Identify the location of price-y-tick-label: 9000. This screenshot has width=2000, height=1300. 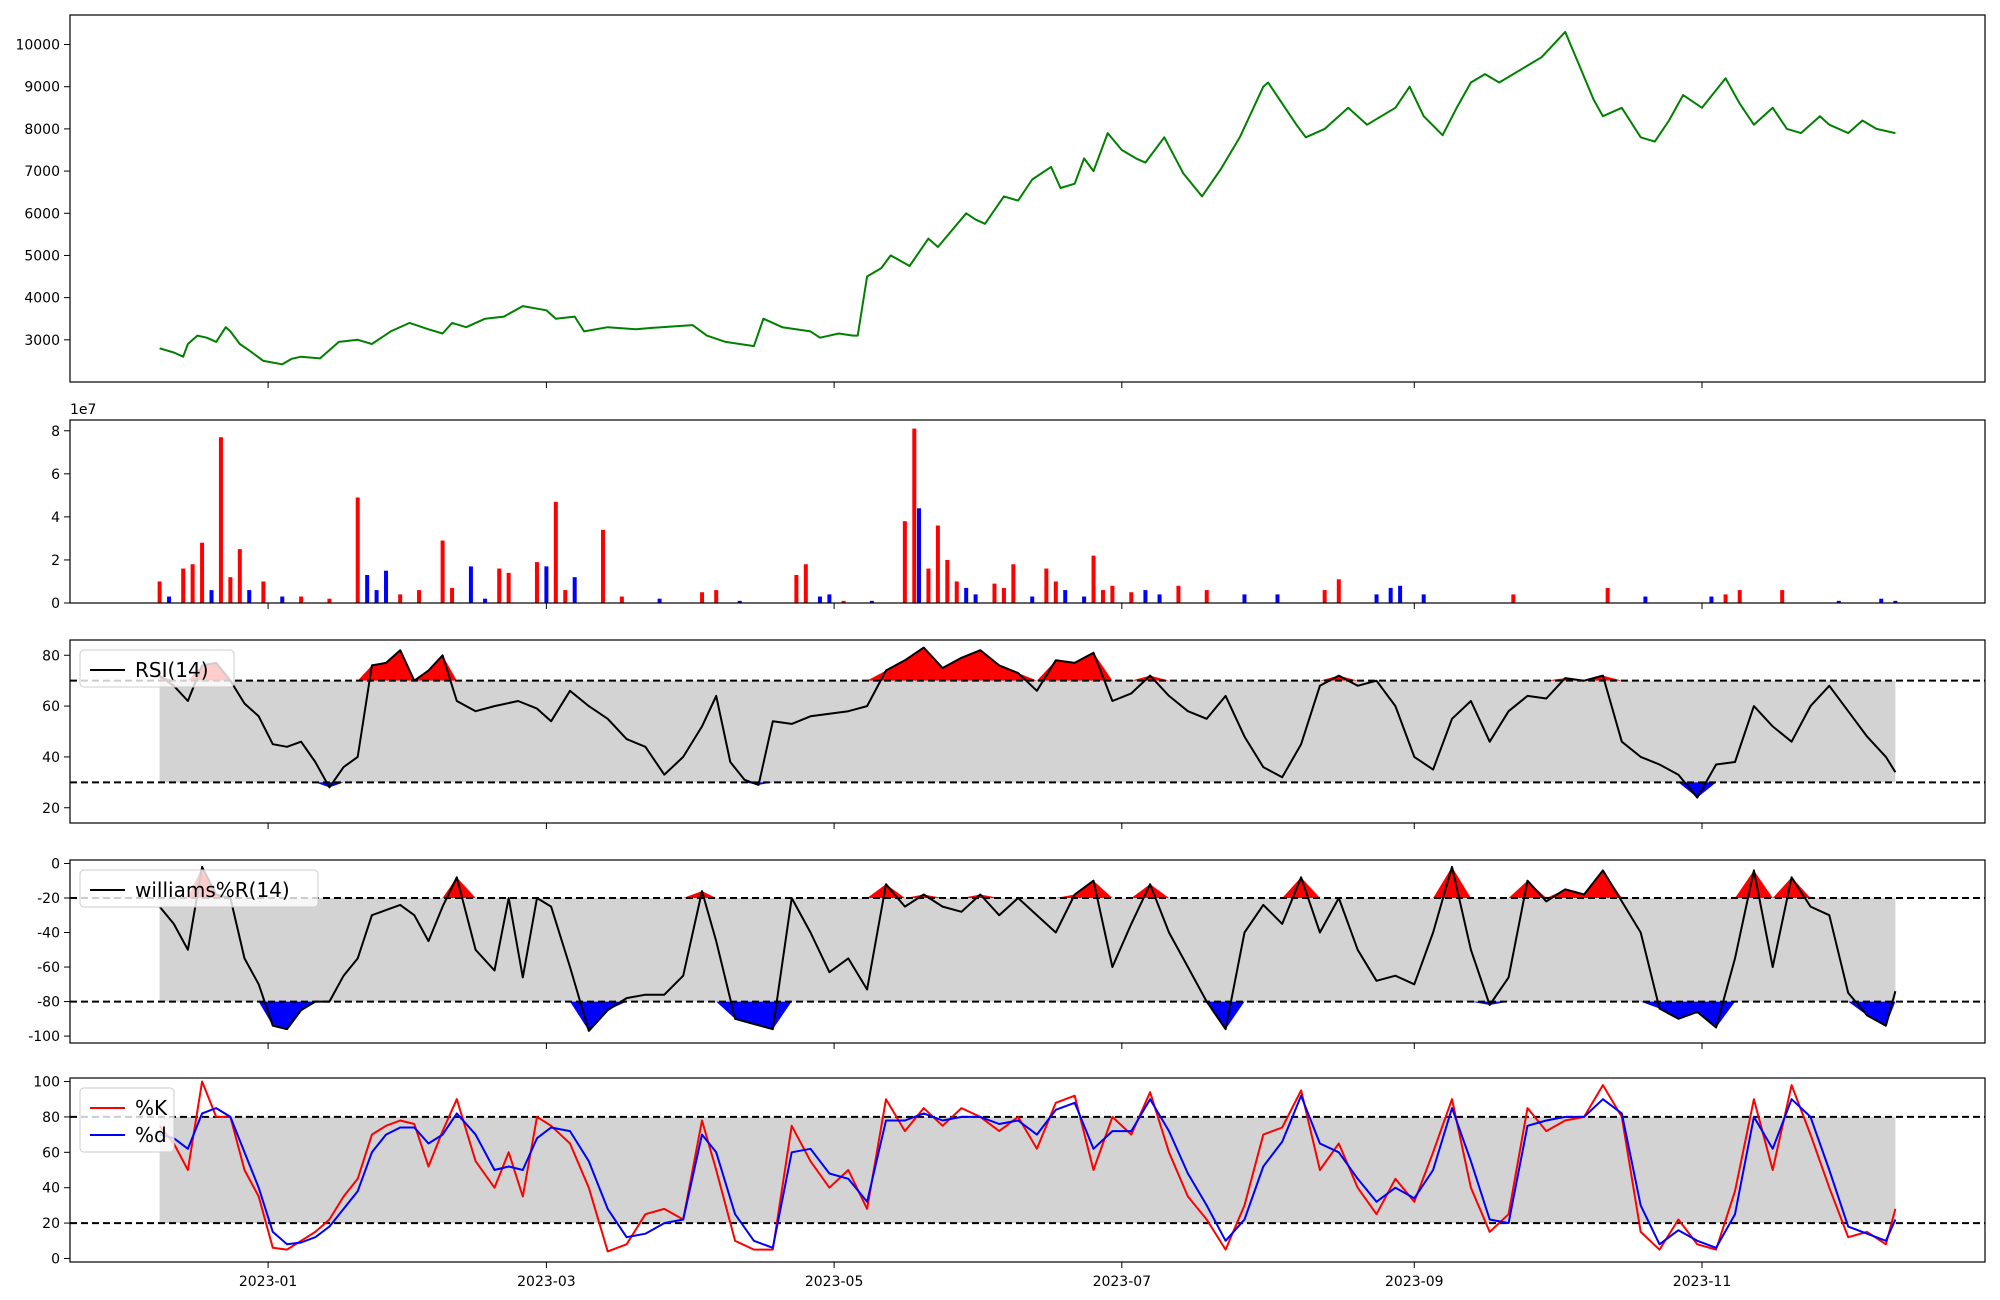
(42, 88).